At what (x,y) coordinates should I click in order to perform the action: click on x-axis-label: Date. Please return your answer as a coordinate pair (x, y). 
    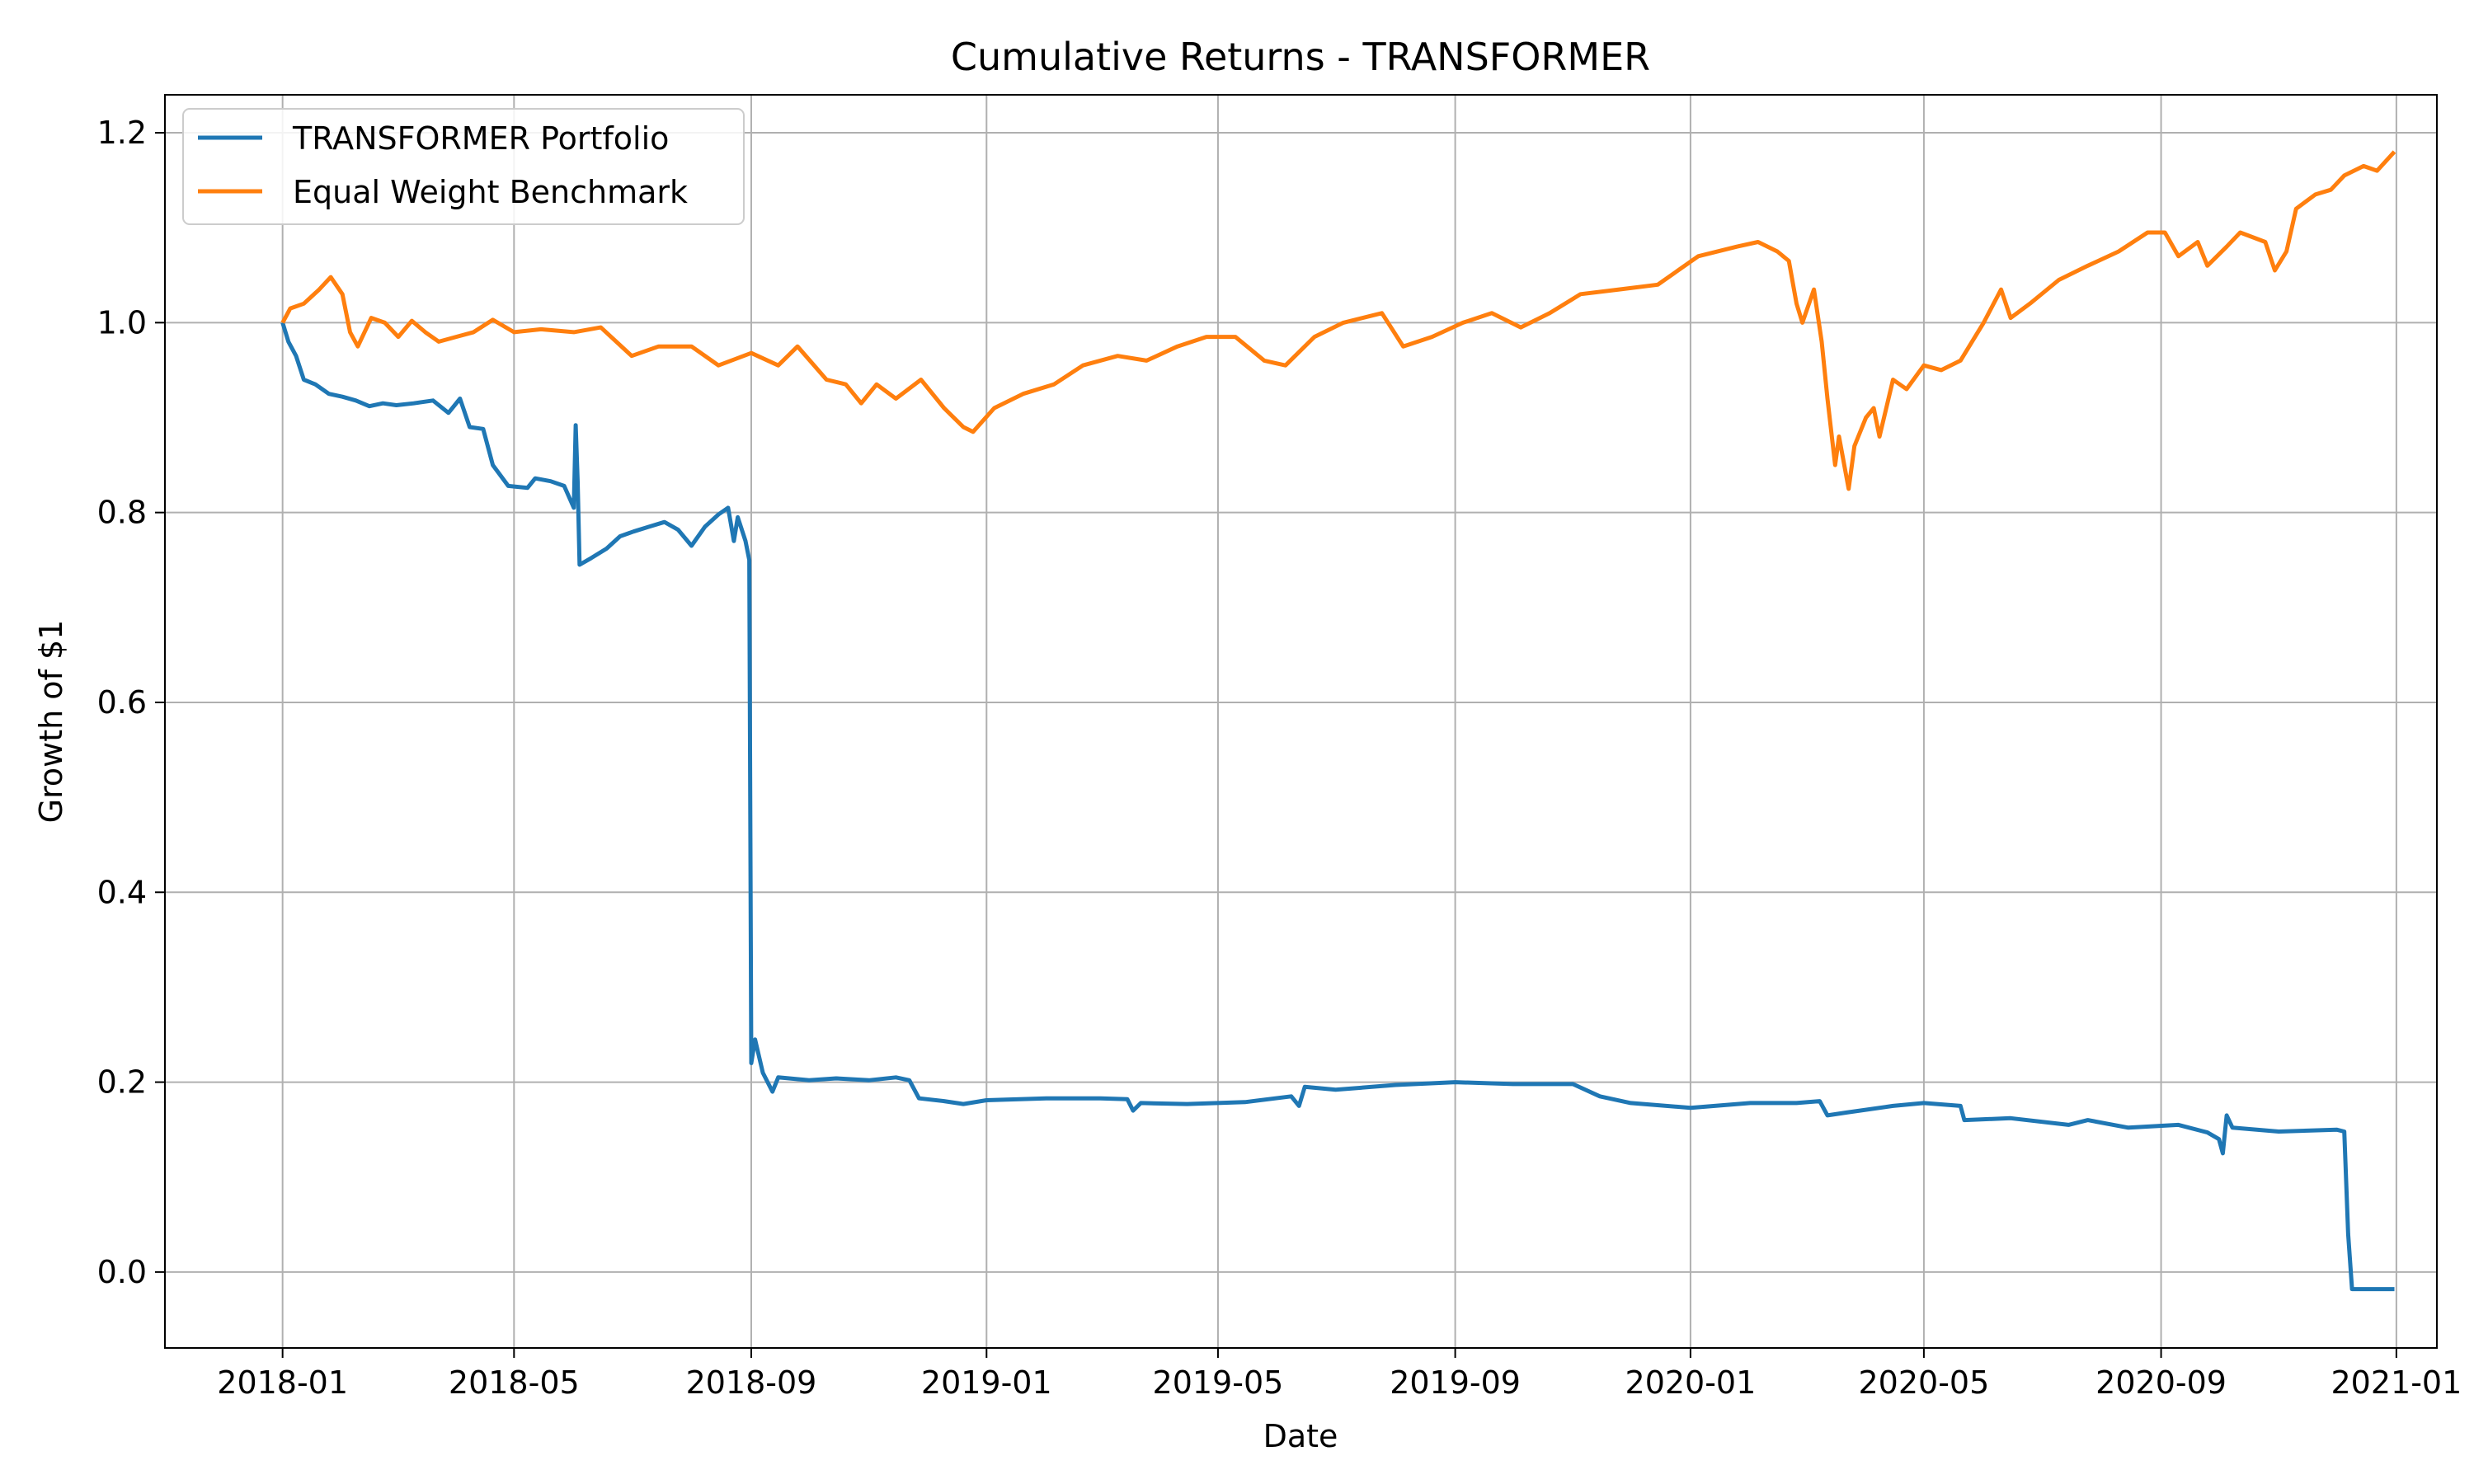
    Looking at the image, I should click on (1300, 1436).